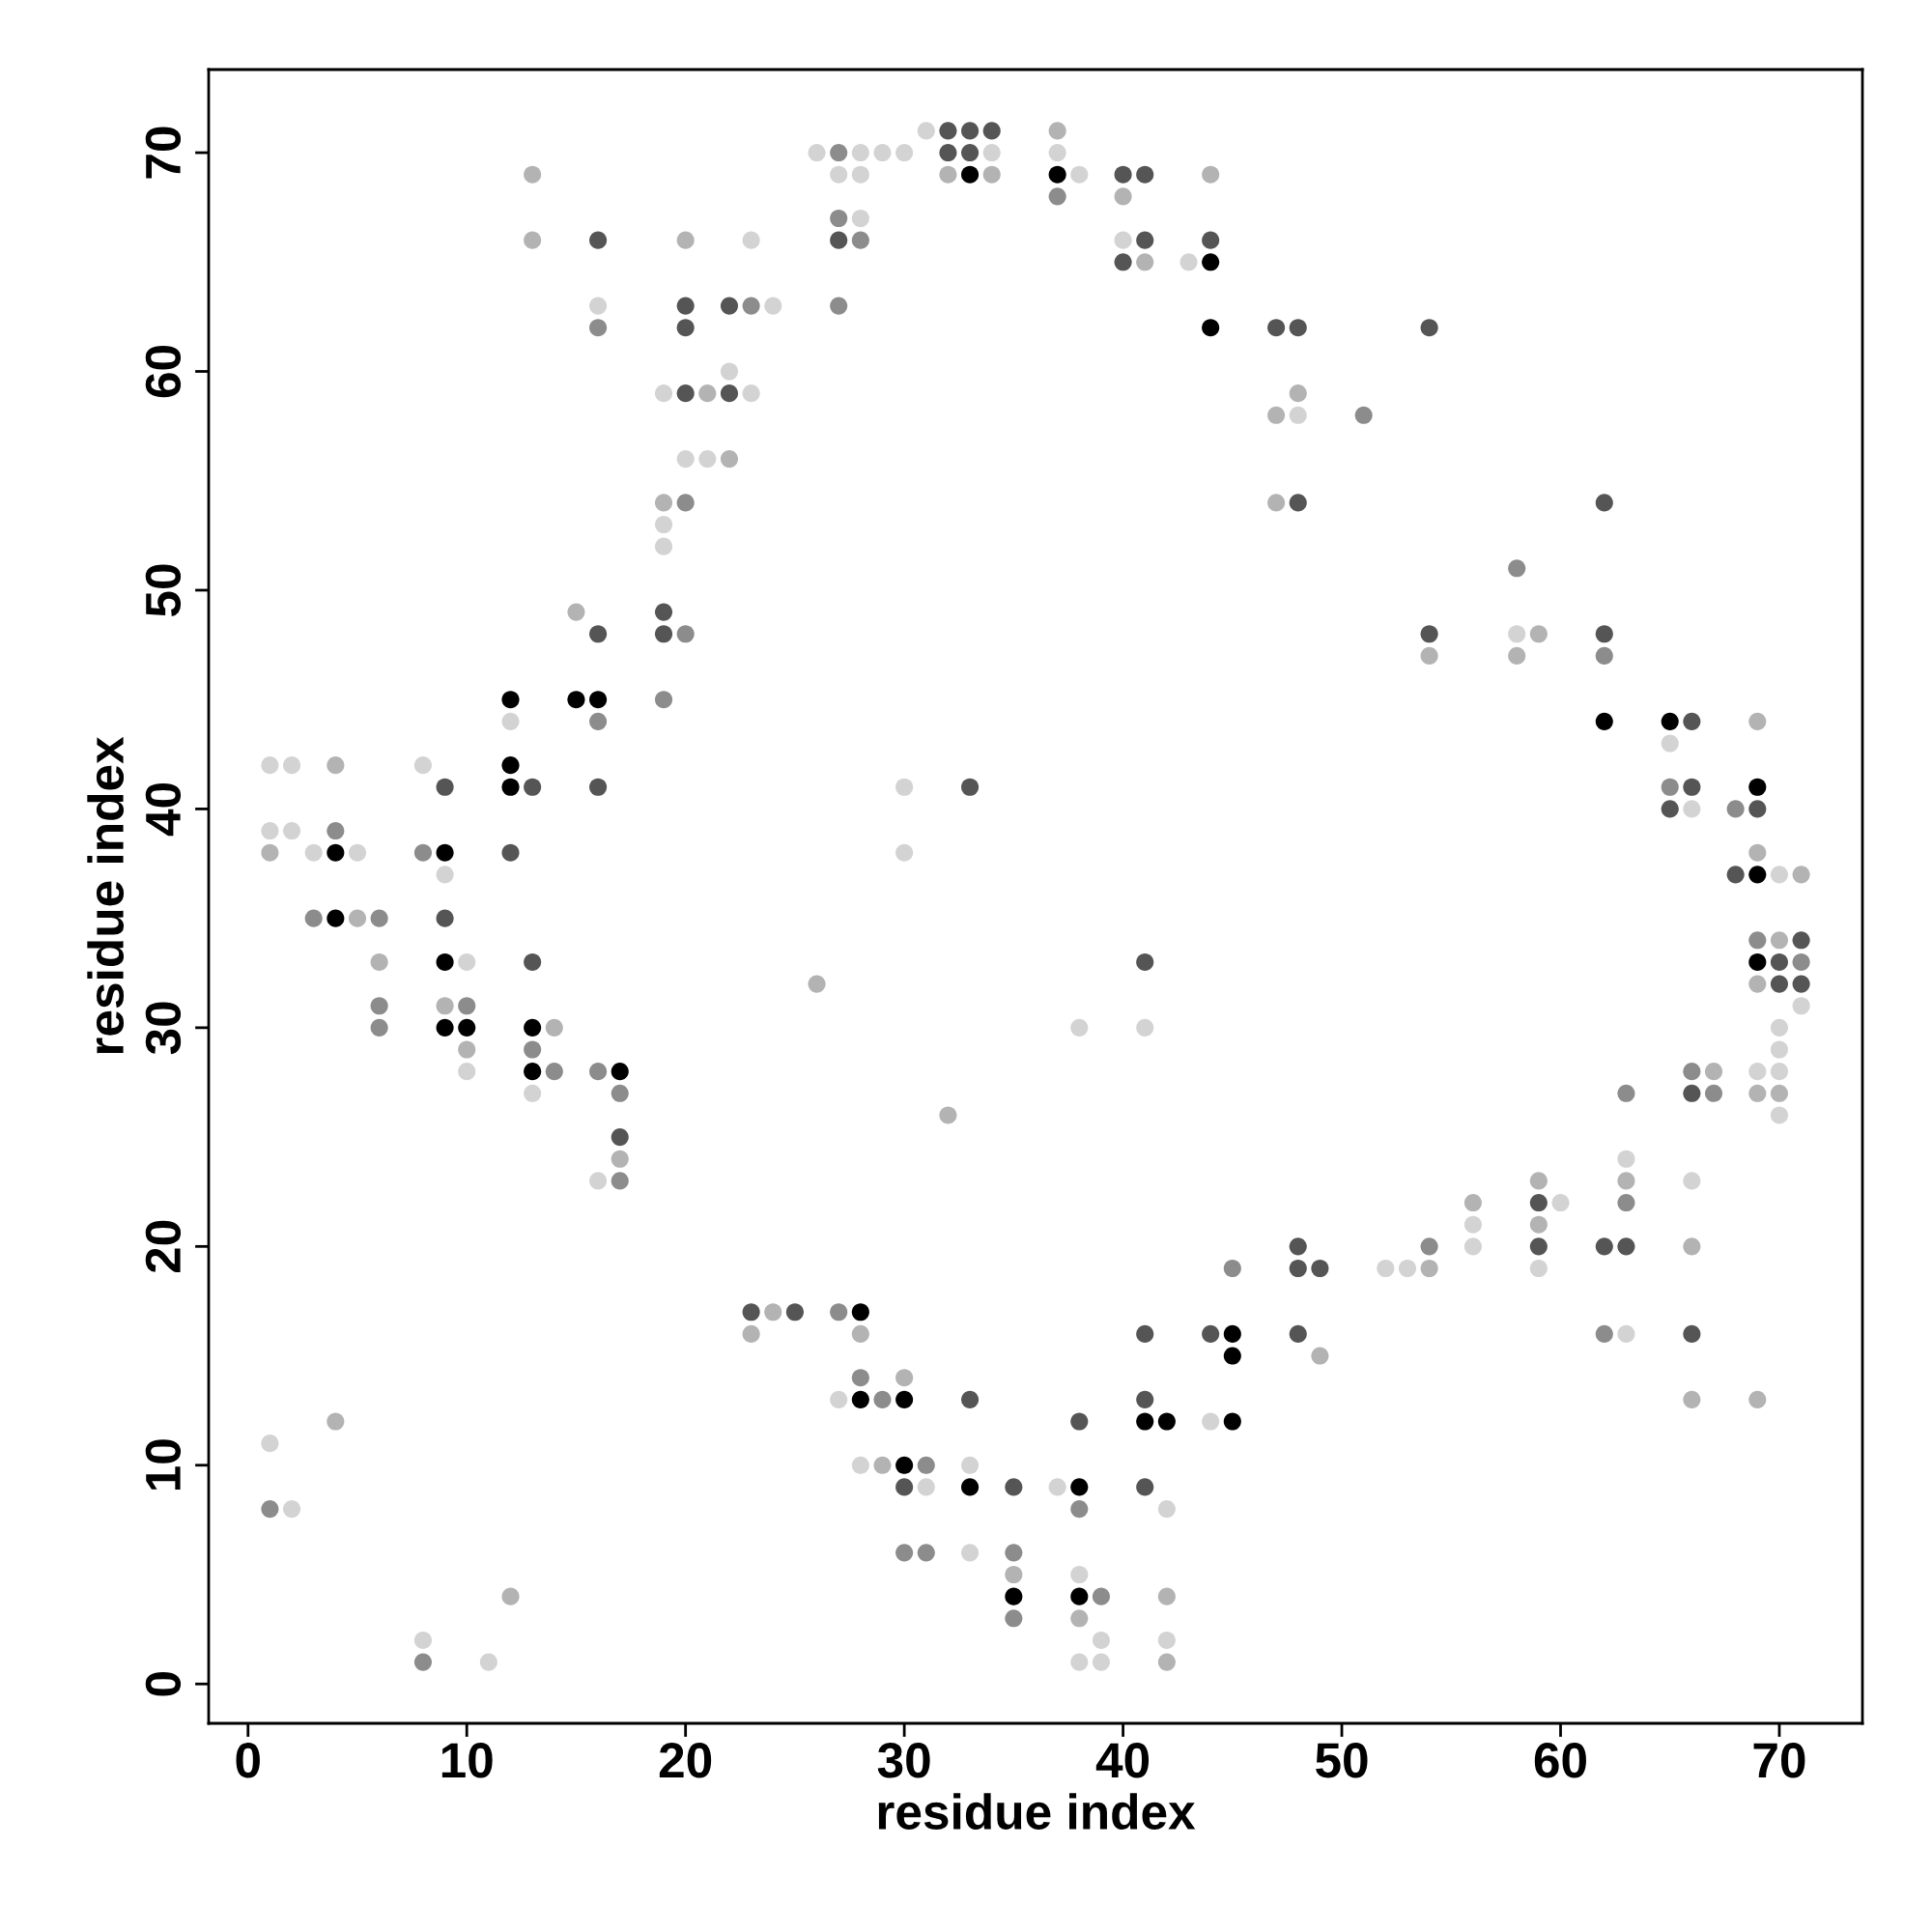  Describe the element at coordinates (163, 1684) in the screenshot. I see `y-tick-label: 0` at that location.